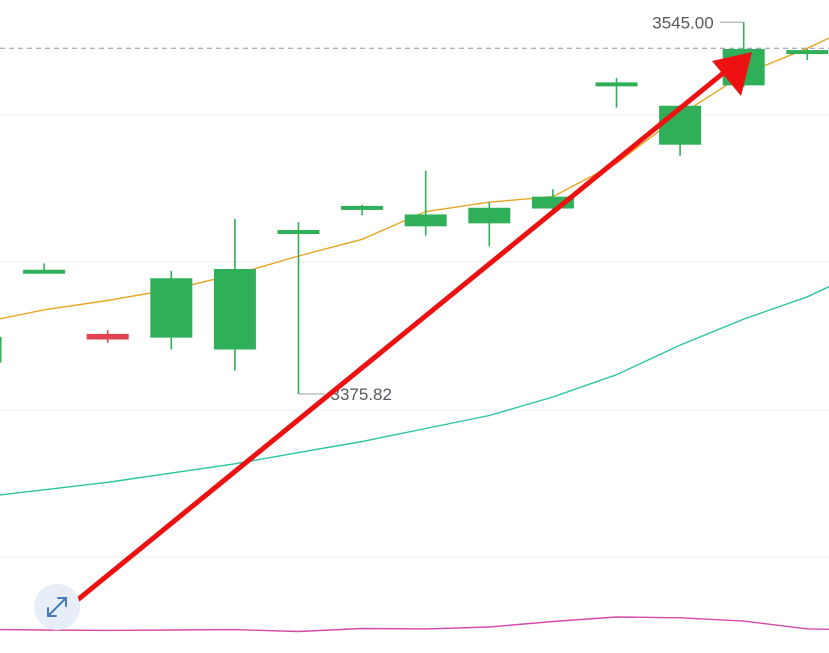 The width and height of the screenshot is (829, 653). I want to click on expand-diagonal-icon, so click(57, 607).